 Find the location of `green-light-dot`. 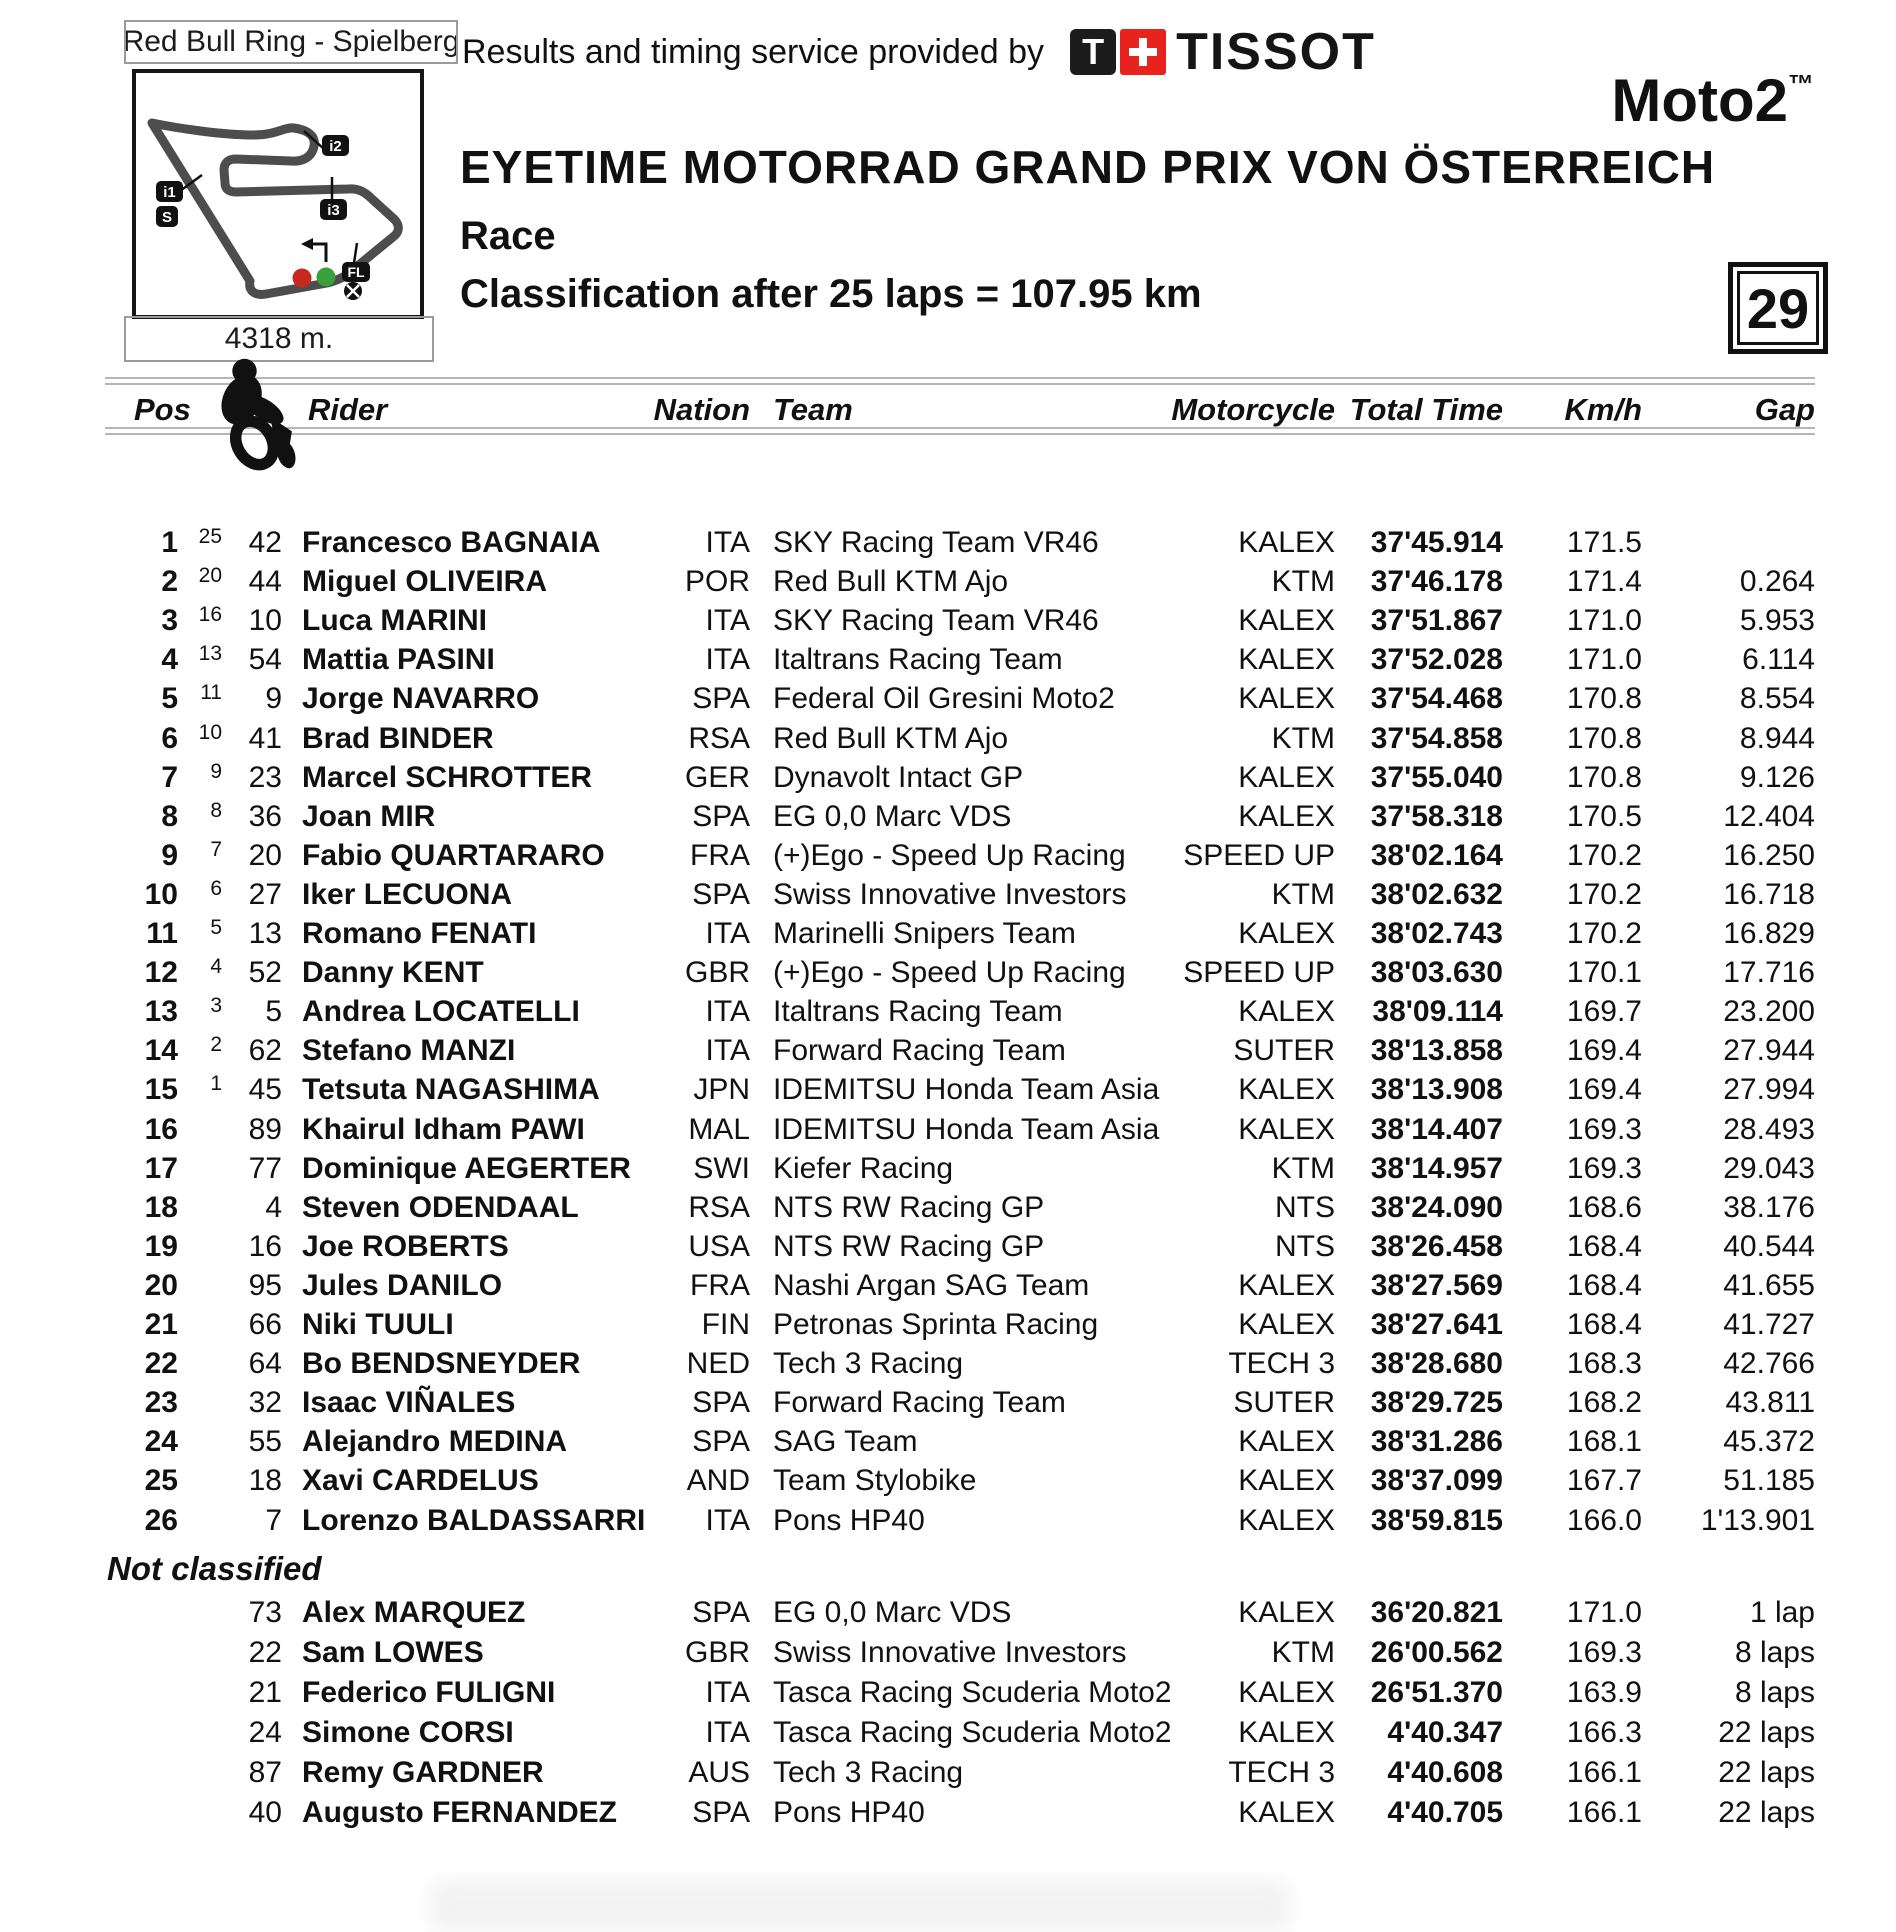

green-light-dot is located at coordinates (326, 277).